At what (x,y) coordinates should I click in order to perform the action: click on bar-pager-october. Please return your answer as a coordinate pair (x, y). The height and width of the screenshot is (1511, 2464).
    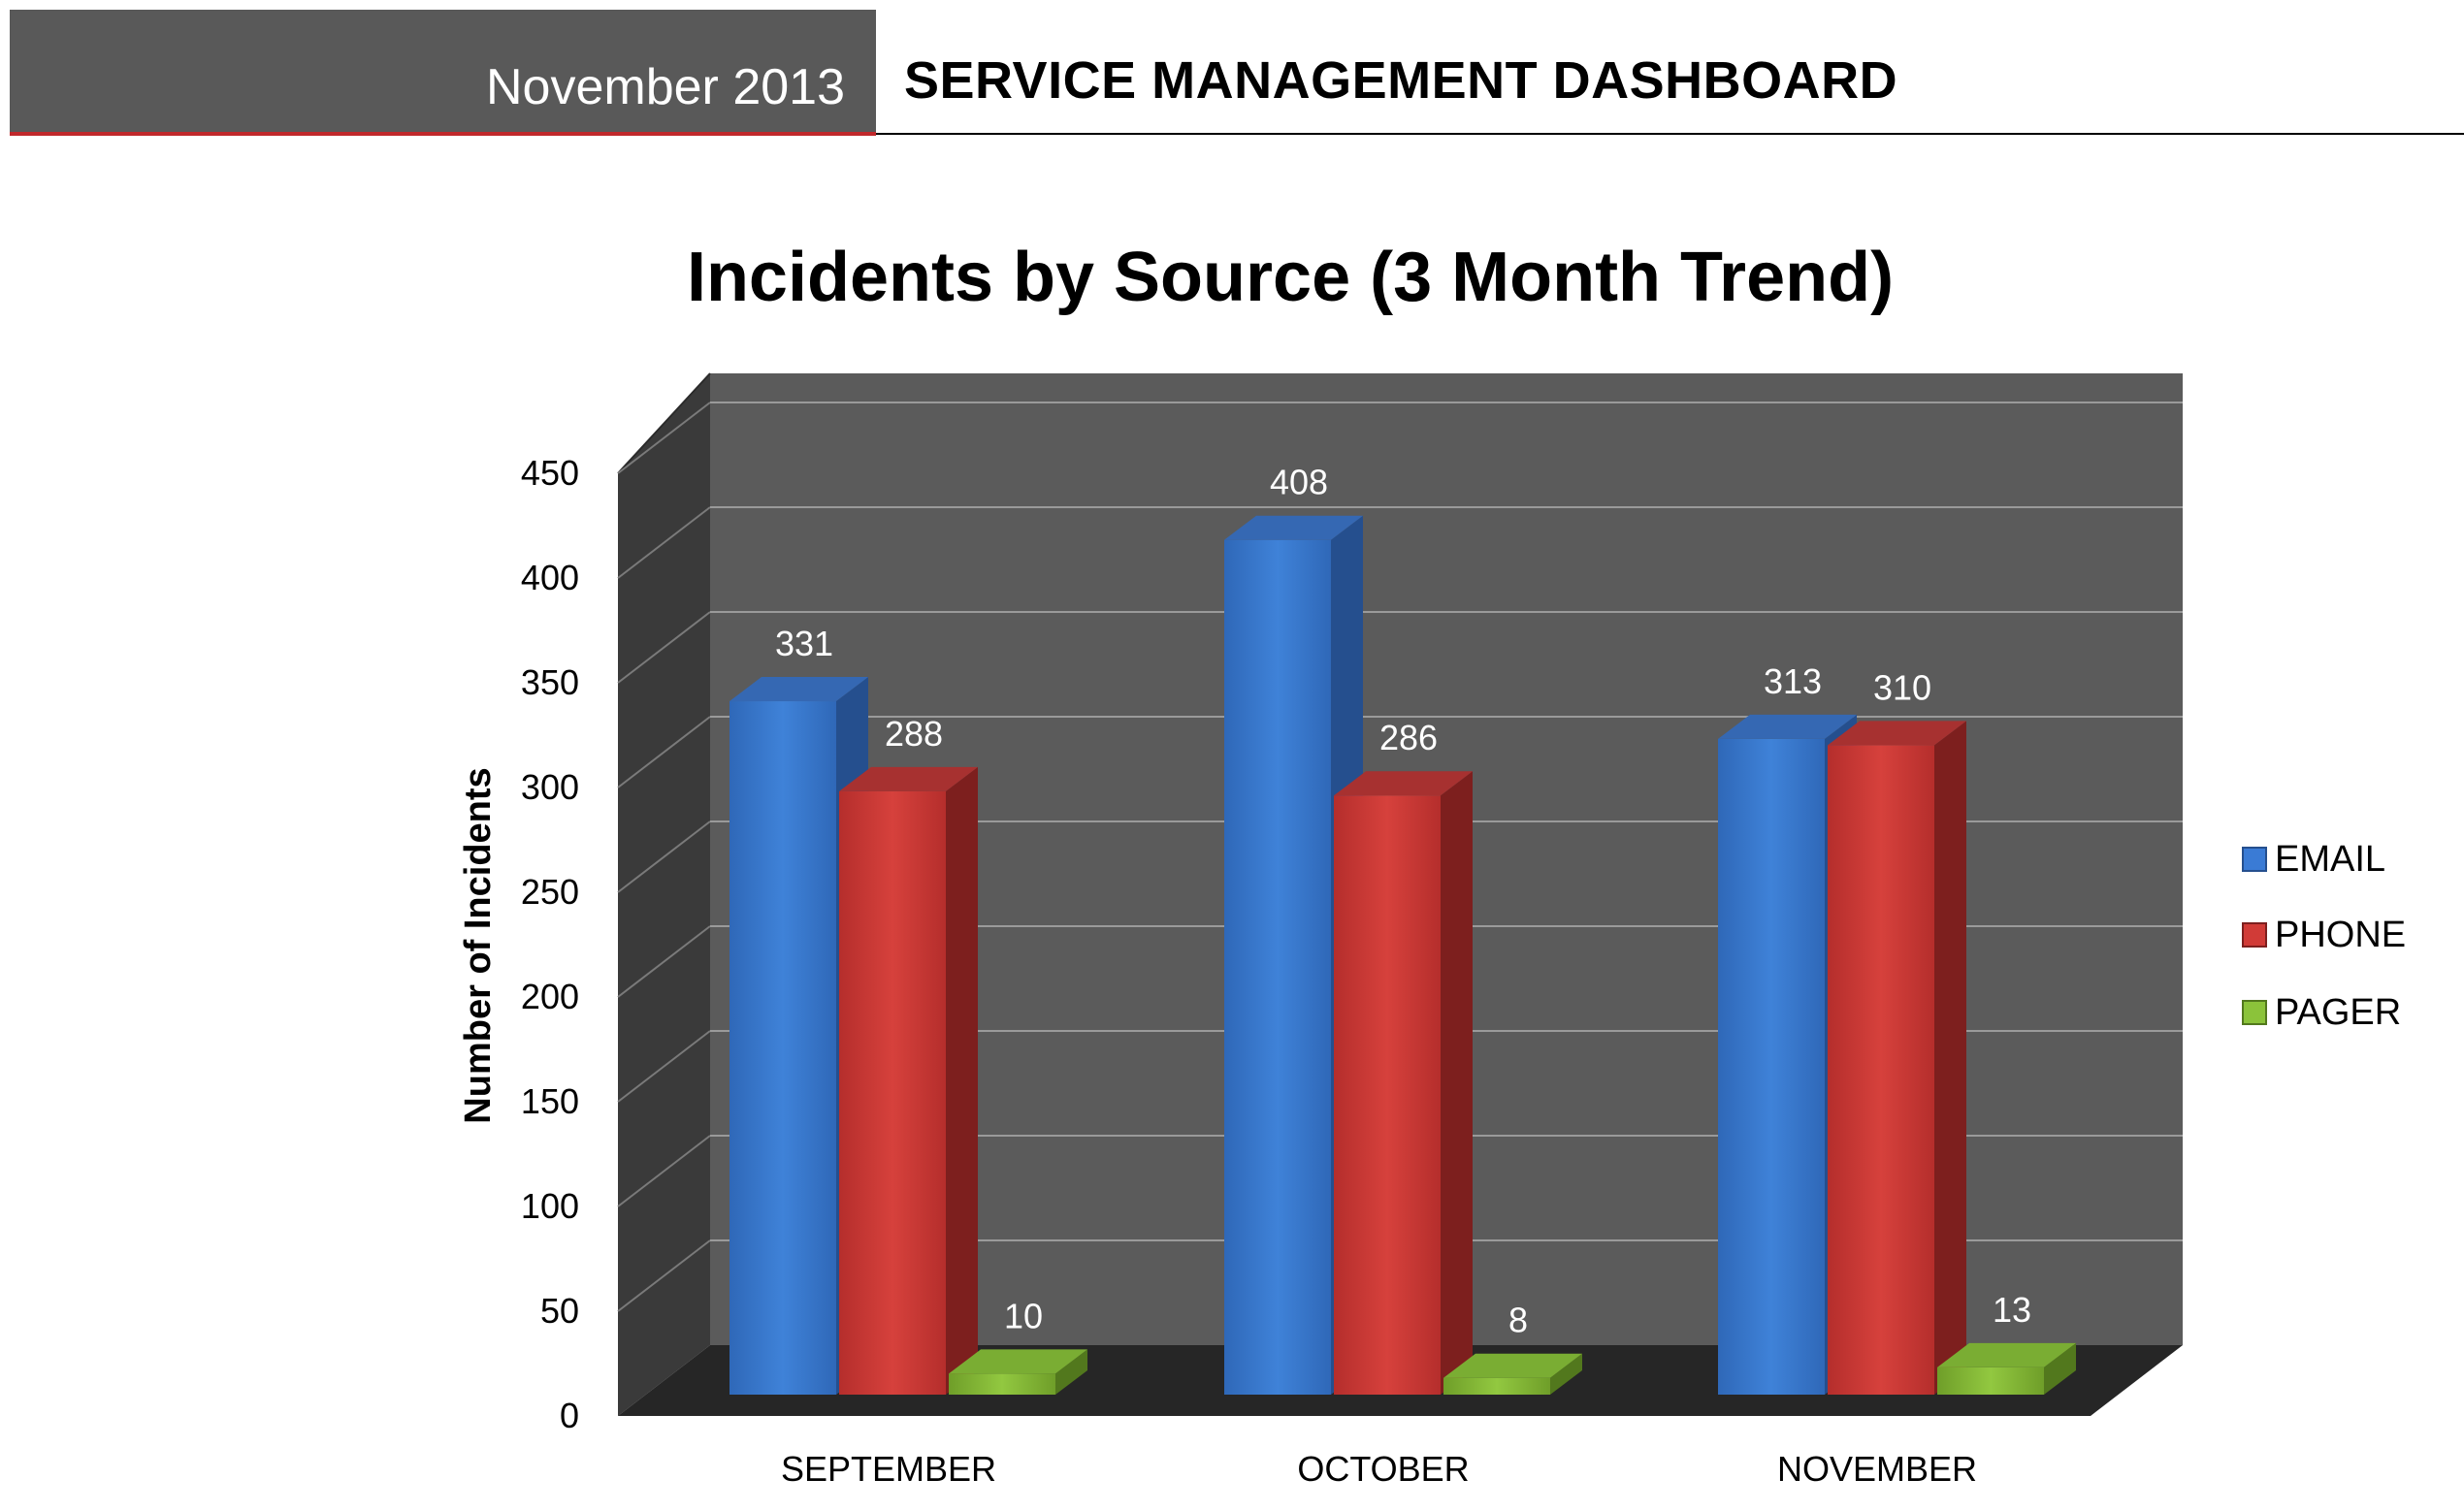
    Looking at the image, I should click on (1497, 1386).